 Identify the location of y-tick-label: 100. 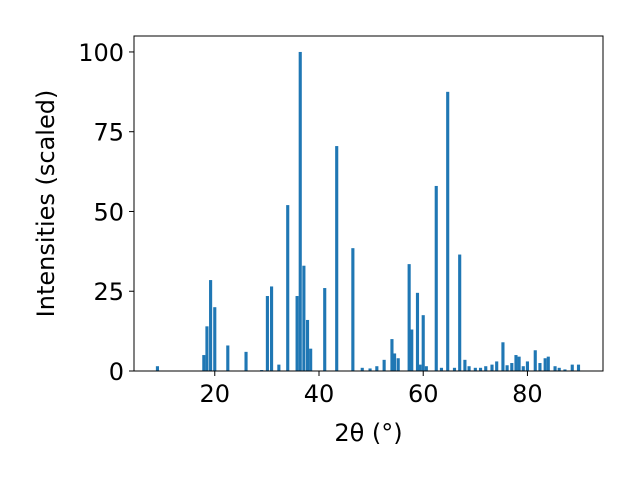
(101, 53).